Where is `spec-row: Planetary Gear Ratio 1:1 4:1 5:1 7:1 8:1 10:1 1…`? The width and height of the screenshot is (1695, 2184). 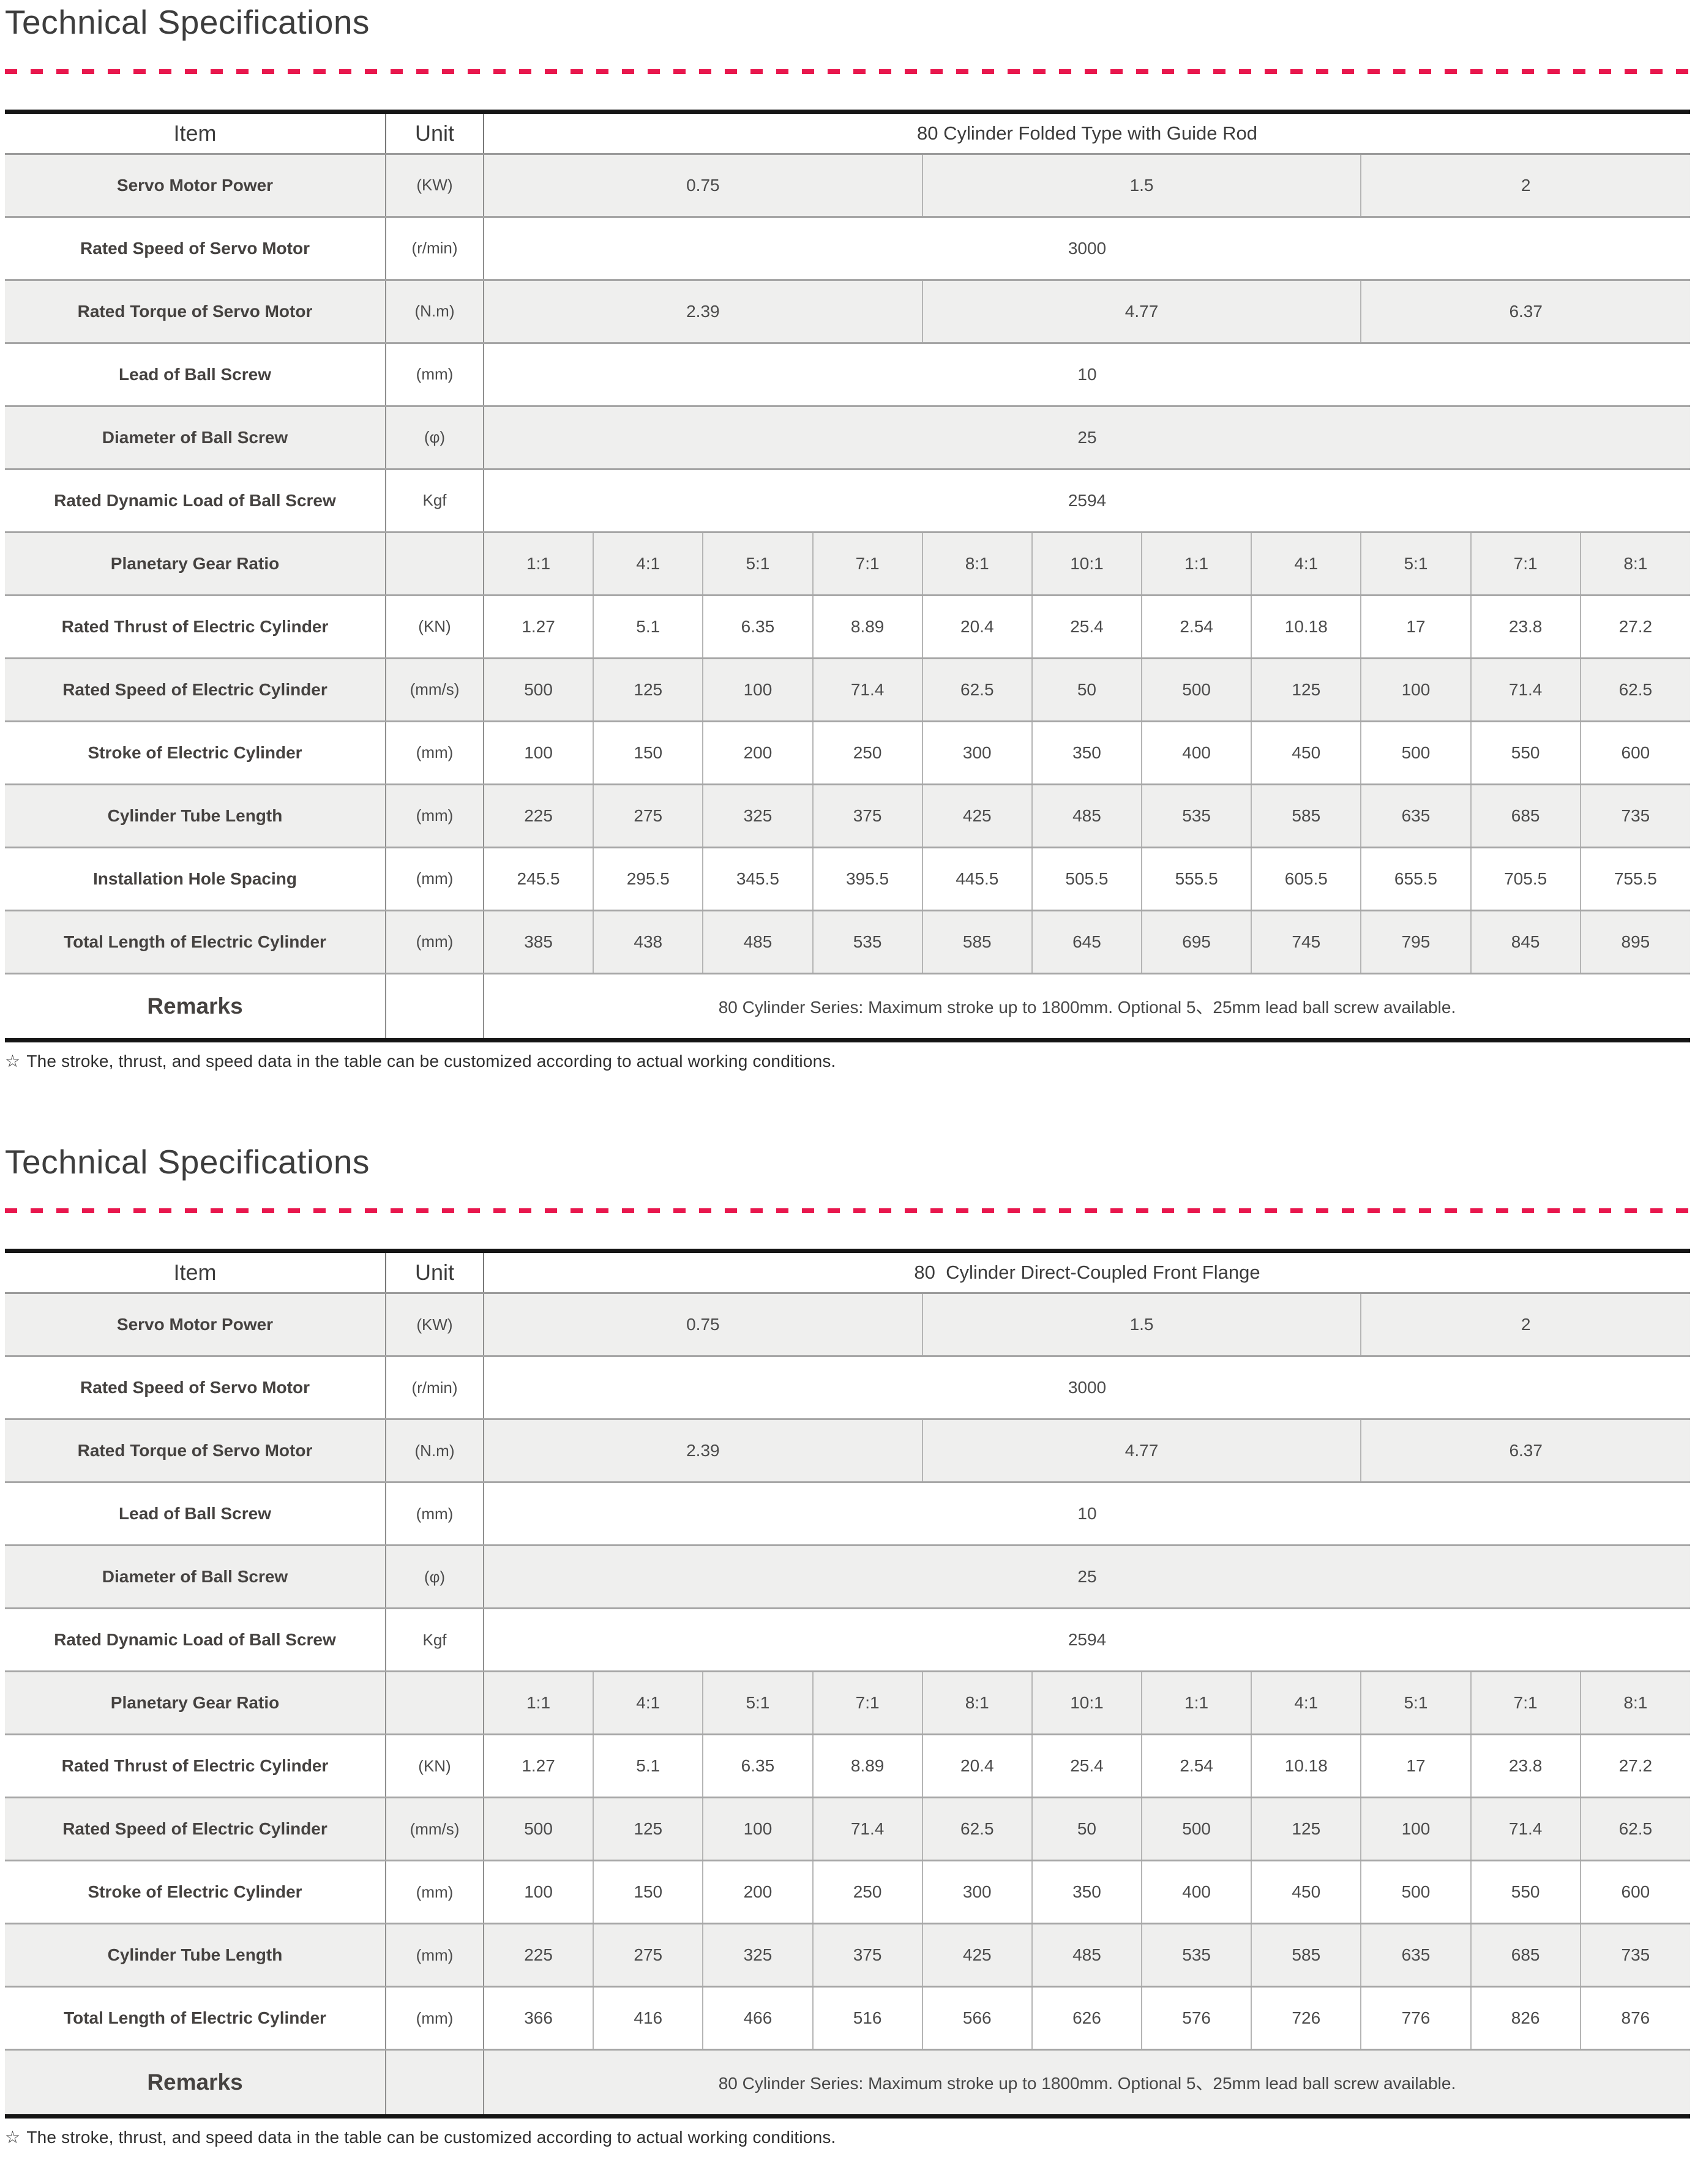 spec-row: Planetary Gear Ratio 1:1 4:1 5:1 7:1 8:1 10:1 1… is located at coordinates (847, 563).